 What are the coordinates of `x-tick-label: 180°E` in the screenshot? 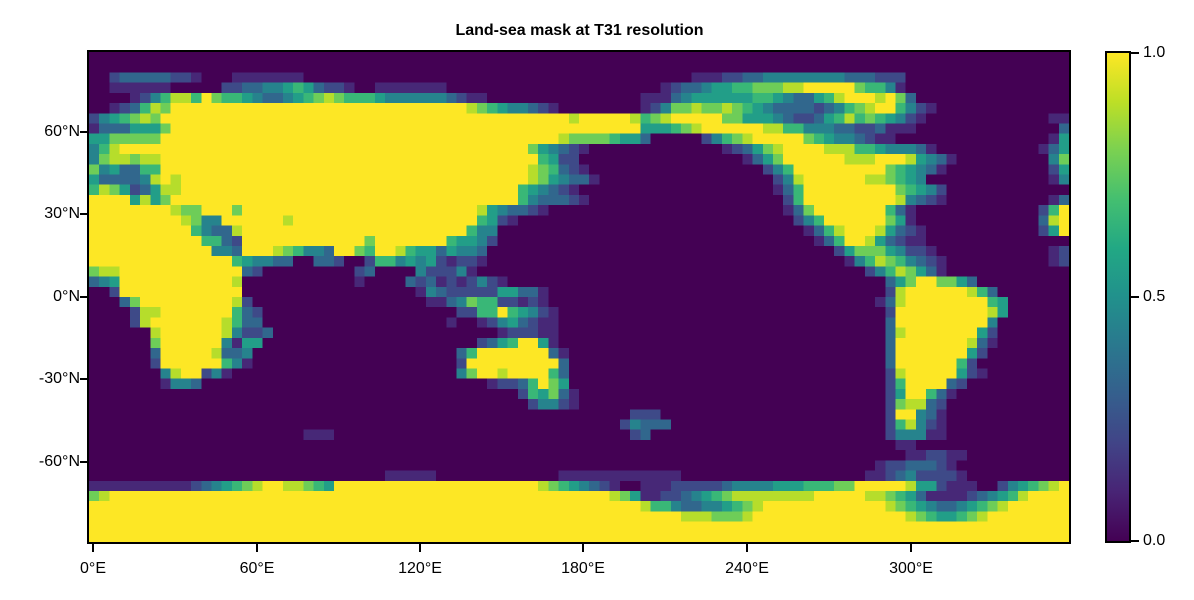 It's located at (583, 568).